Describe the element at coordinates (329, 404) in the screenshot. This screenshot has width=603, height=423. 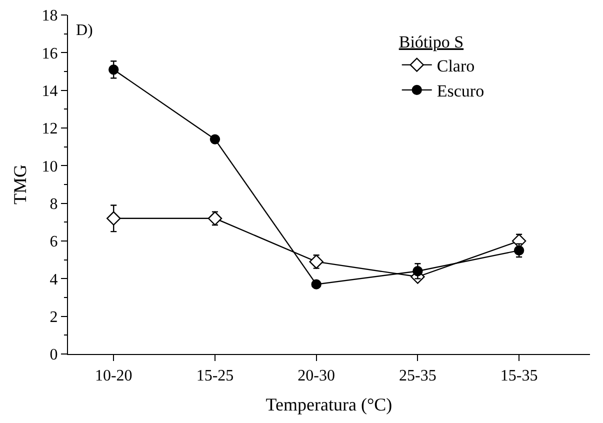
I see `x-axis-title: Temperatura (°C)` at that location.